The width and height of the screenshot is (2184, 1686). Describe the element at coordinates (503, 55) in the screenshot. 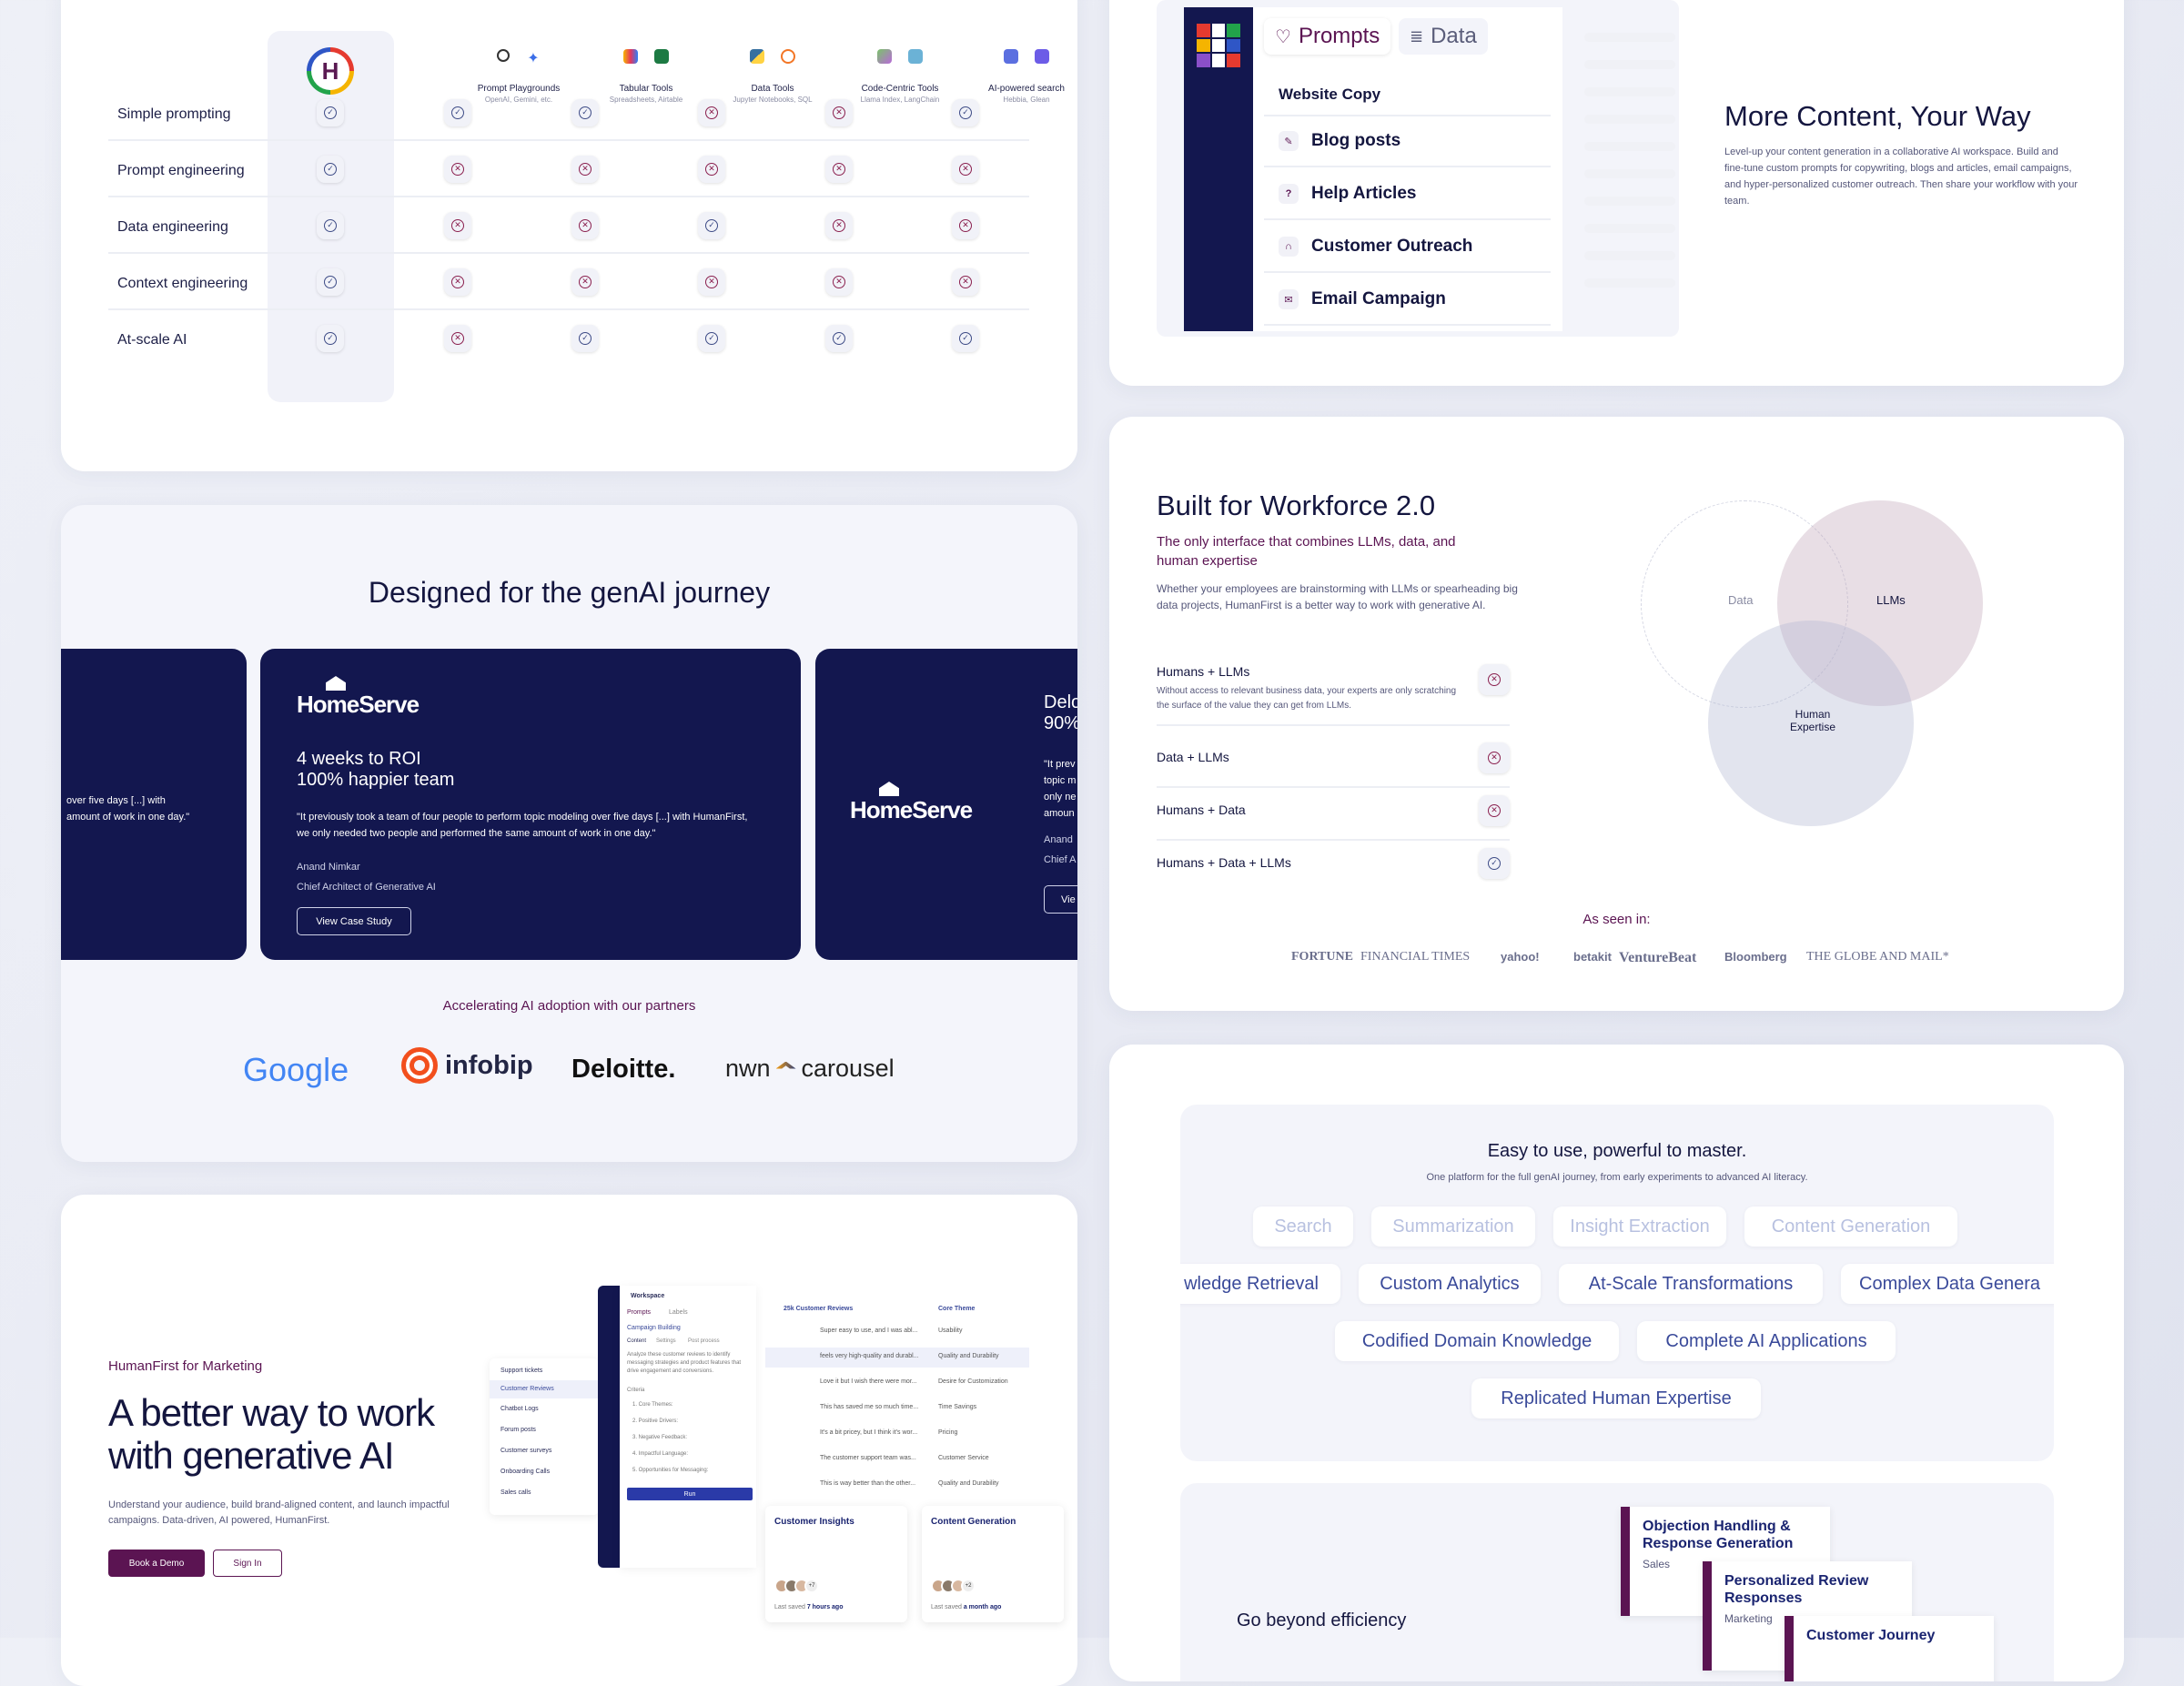

I see `openai-icon` at that location.